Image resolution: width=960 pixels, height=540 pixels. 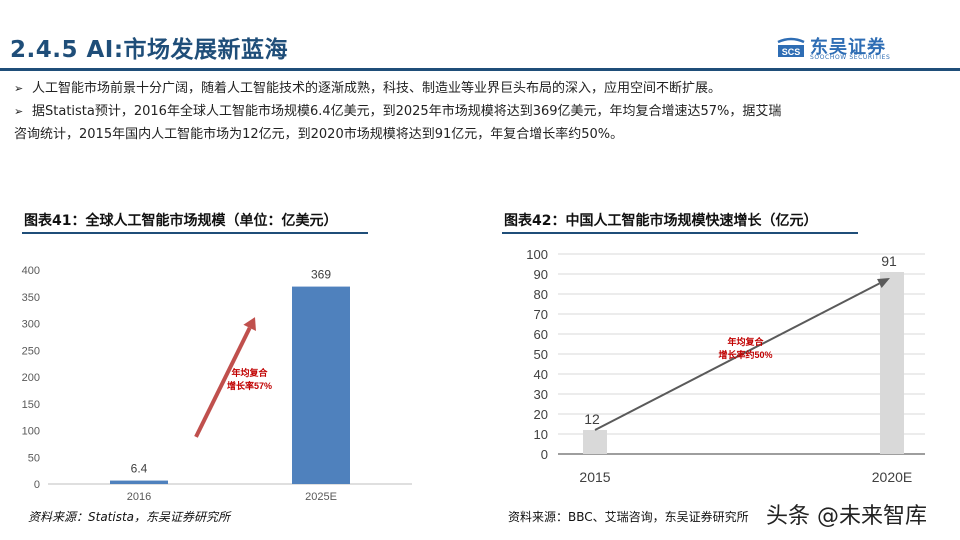 What do you see at coordinates (139, 469) in the screenshot?
I see `data-label: 6.4` at bounding box center [139, 469].